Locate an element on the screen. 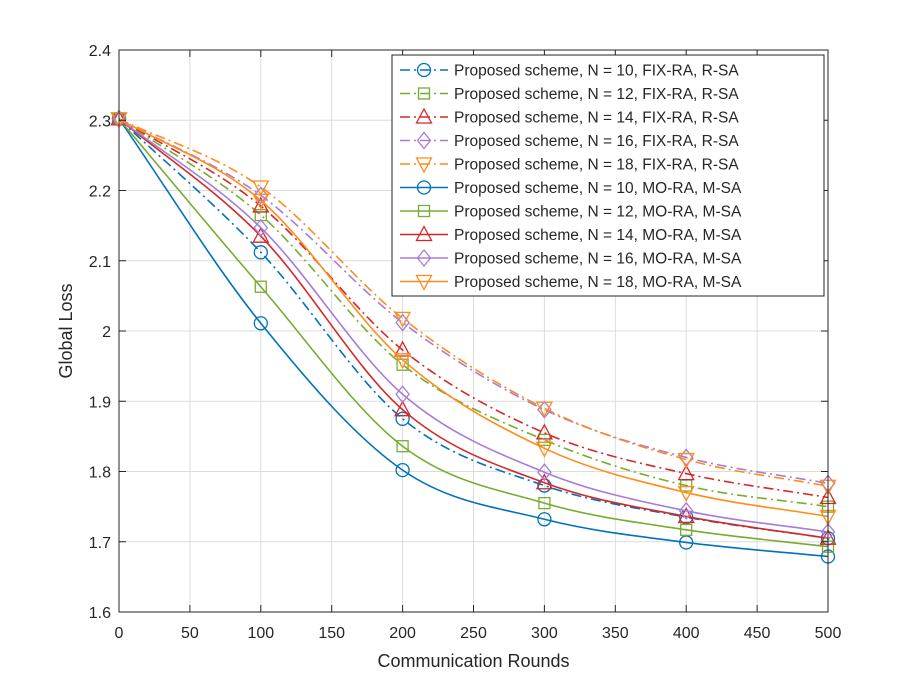  legend-item: Proposed scheme, N = 14, FIX-RA, R-SA is located at coordinates (569, 117).